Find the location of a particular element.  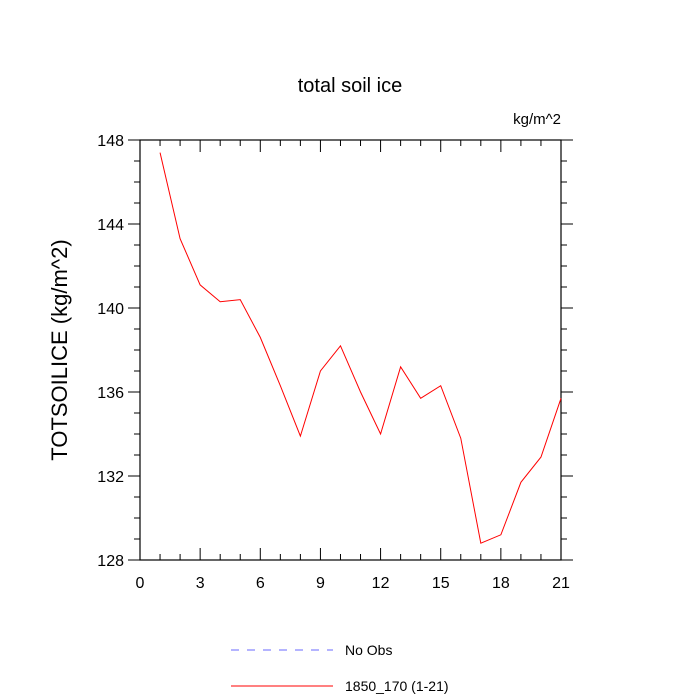

y-tick-label: 136 is located at coordinates (110, 393).